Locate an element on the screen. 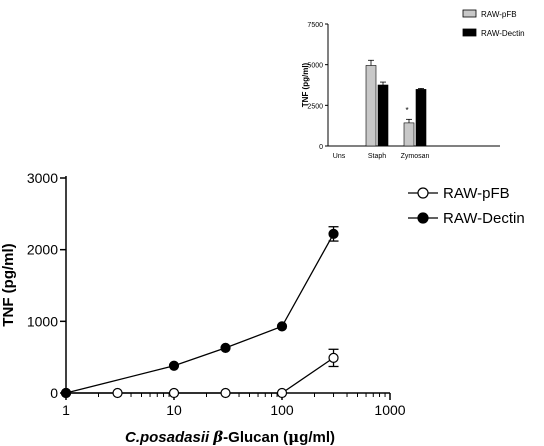  main-x-axis-label: C.posadasii β-Glucan (μg/ml) is located at coordinates (230, 437).